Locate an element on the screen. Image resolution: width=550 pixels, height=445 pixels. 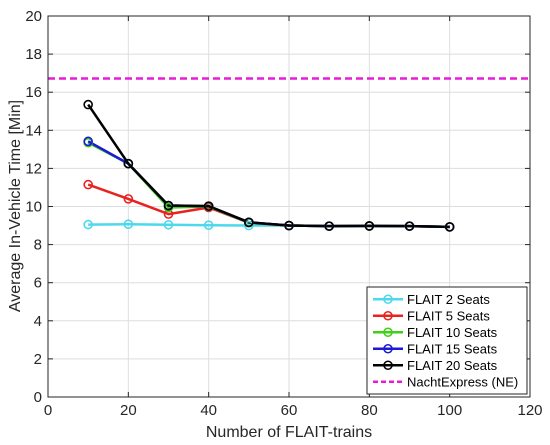
legend-entry-label: FLAIT 15 Seats is located at coordinates (452, 348).